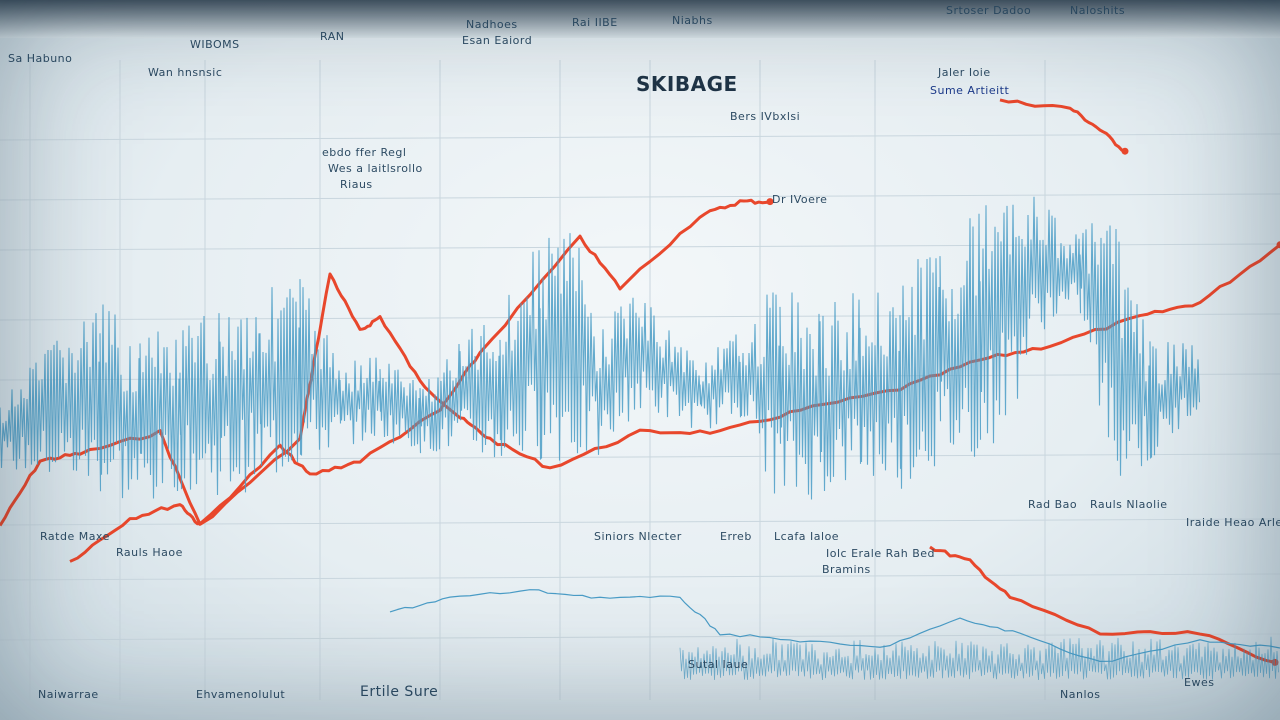  What do you see at coordinates (640, 19) in the screenshot?
I see `screen-top-edge` at bounding box center [640, 19].